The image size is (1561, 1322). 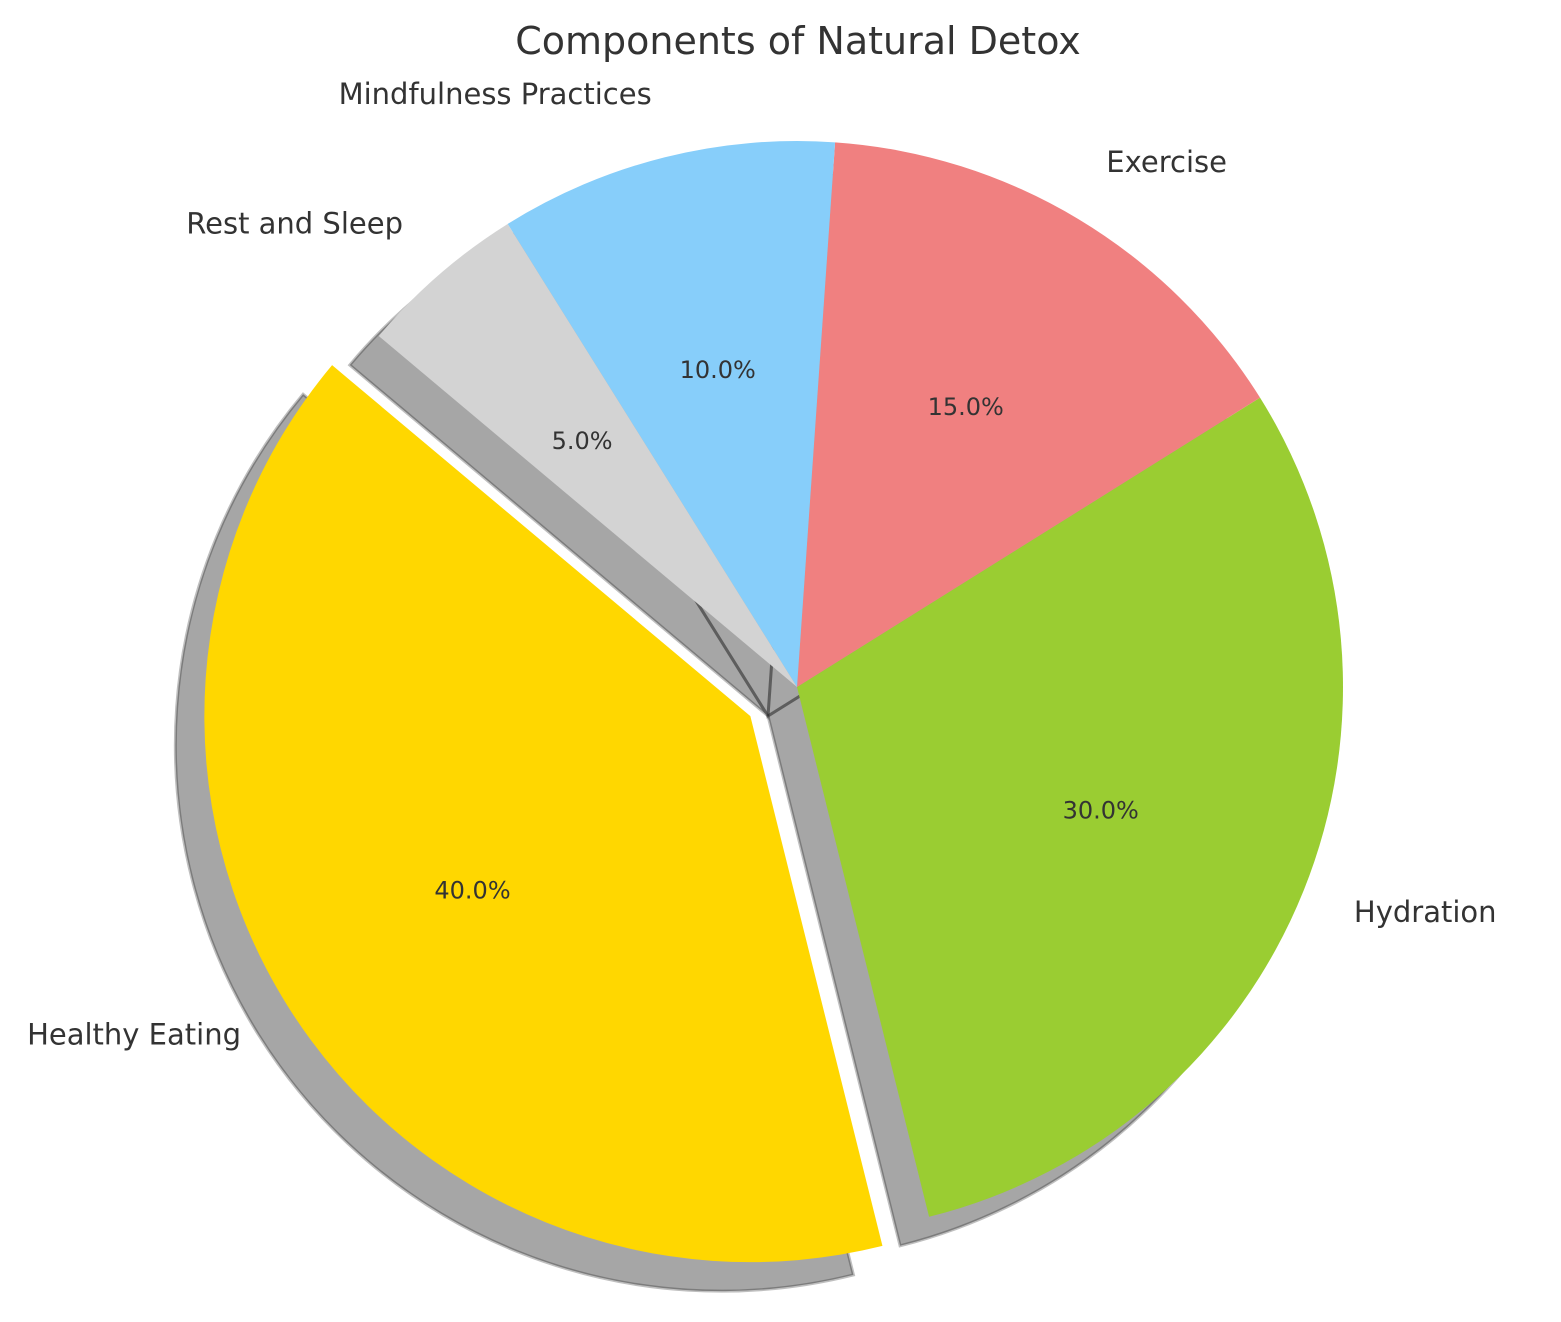 What do you see at coordinates (671, 414) in the screenshot?
I see `slice-mindfulness-practices` at bounding box center [671, 414].